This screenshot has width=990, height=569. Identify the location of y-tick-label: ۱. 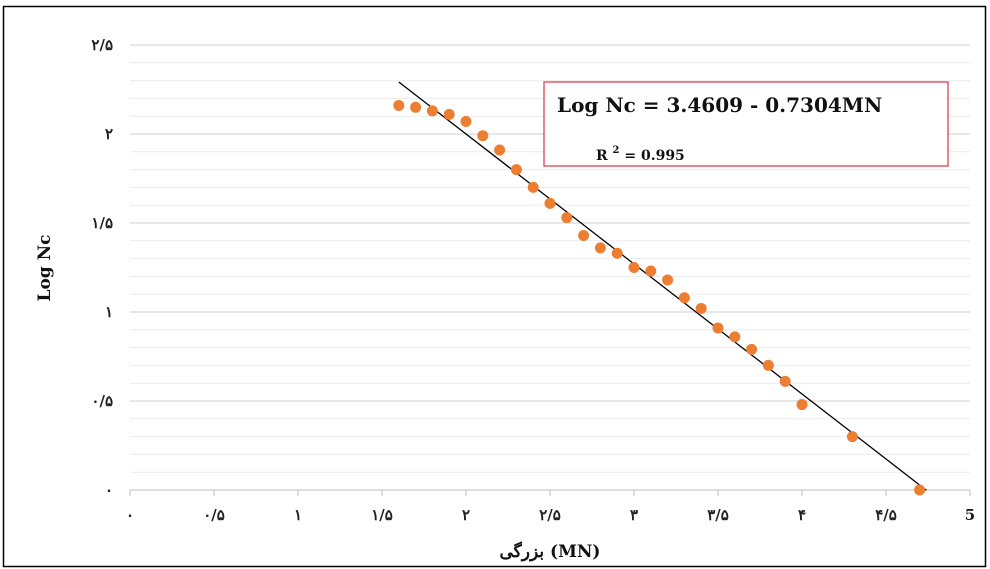
(109, 312).